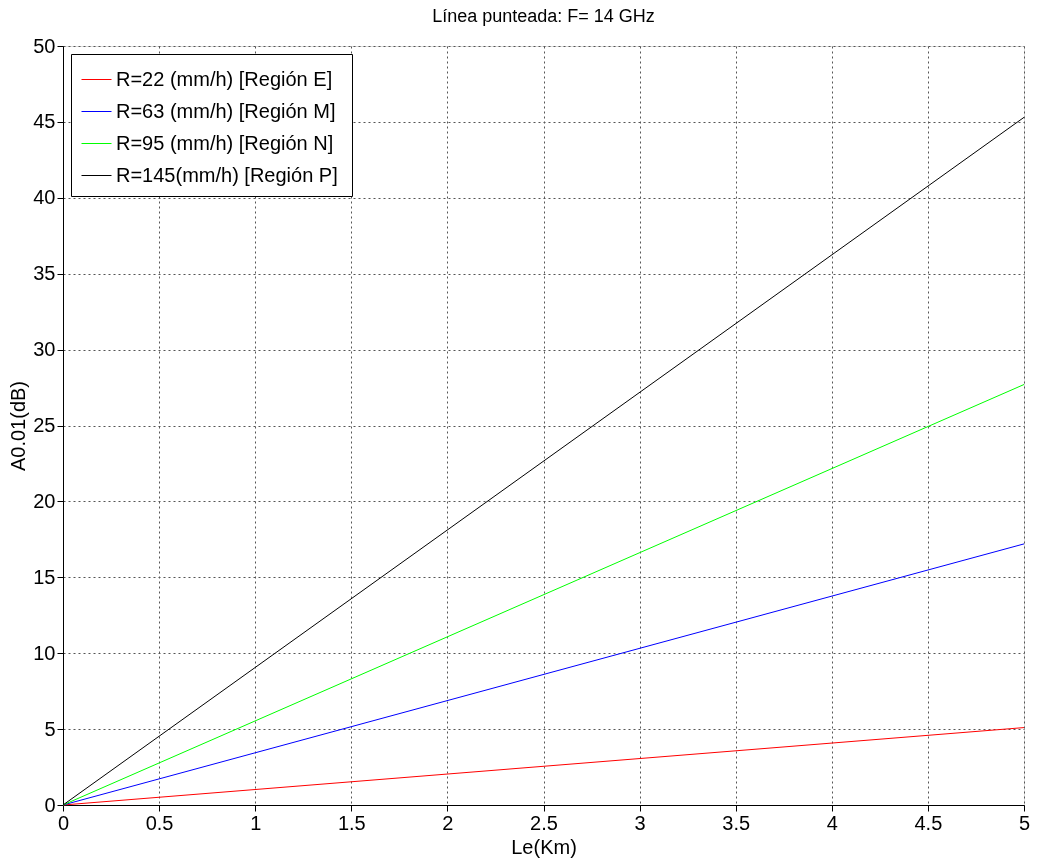 This screenshot has width=1040, height=865. What do you see at coordinates (44, 576) in the screenshot?
I see `y-tick-label: 15` at bounding box center [44, 576].